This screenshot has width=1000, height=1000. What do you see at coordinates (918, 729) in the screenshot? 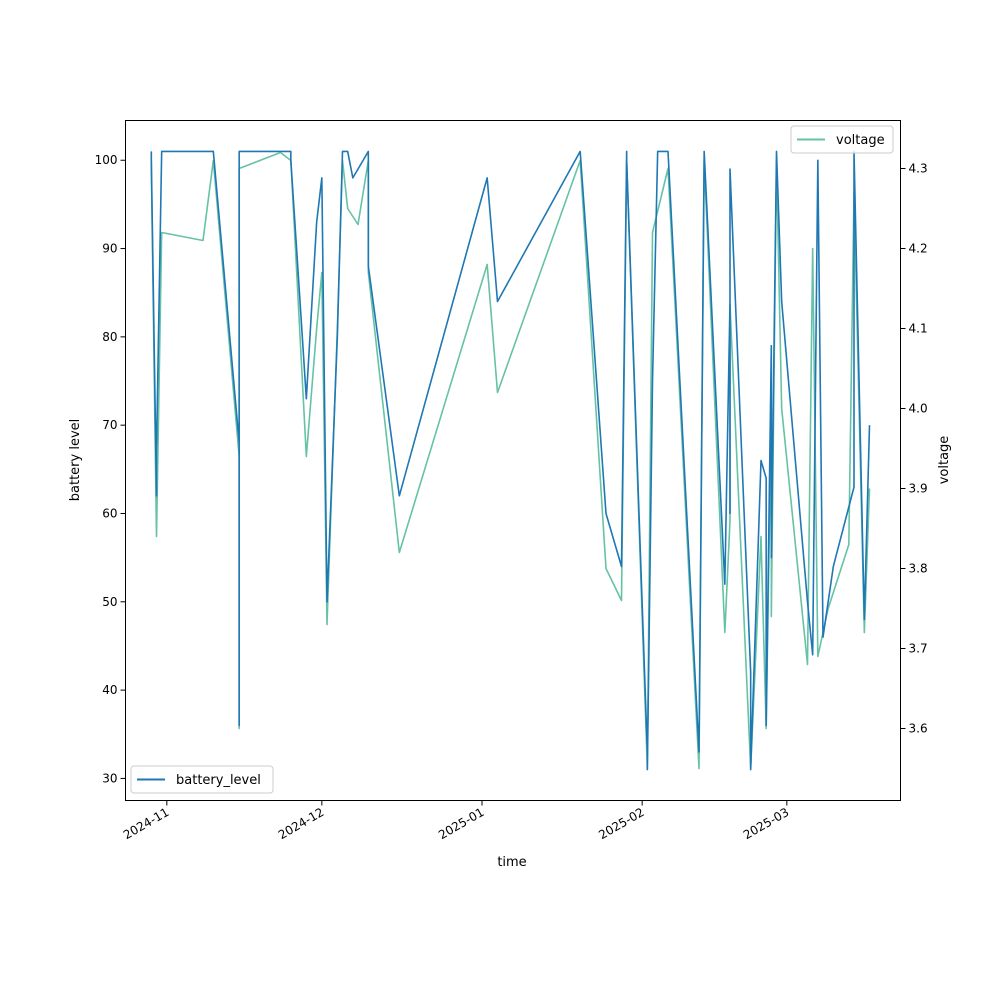
I see `right-y-tick-label: 3.6` at bounding box center [918, 729].